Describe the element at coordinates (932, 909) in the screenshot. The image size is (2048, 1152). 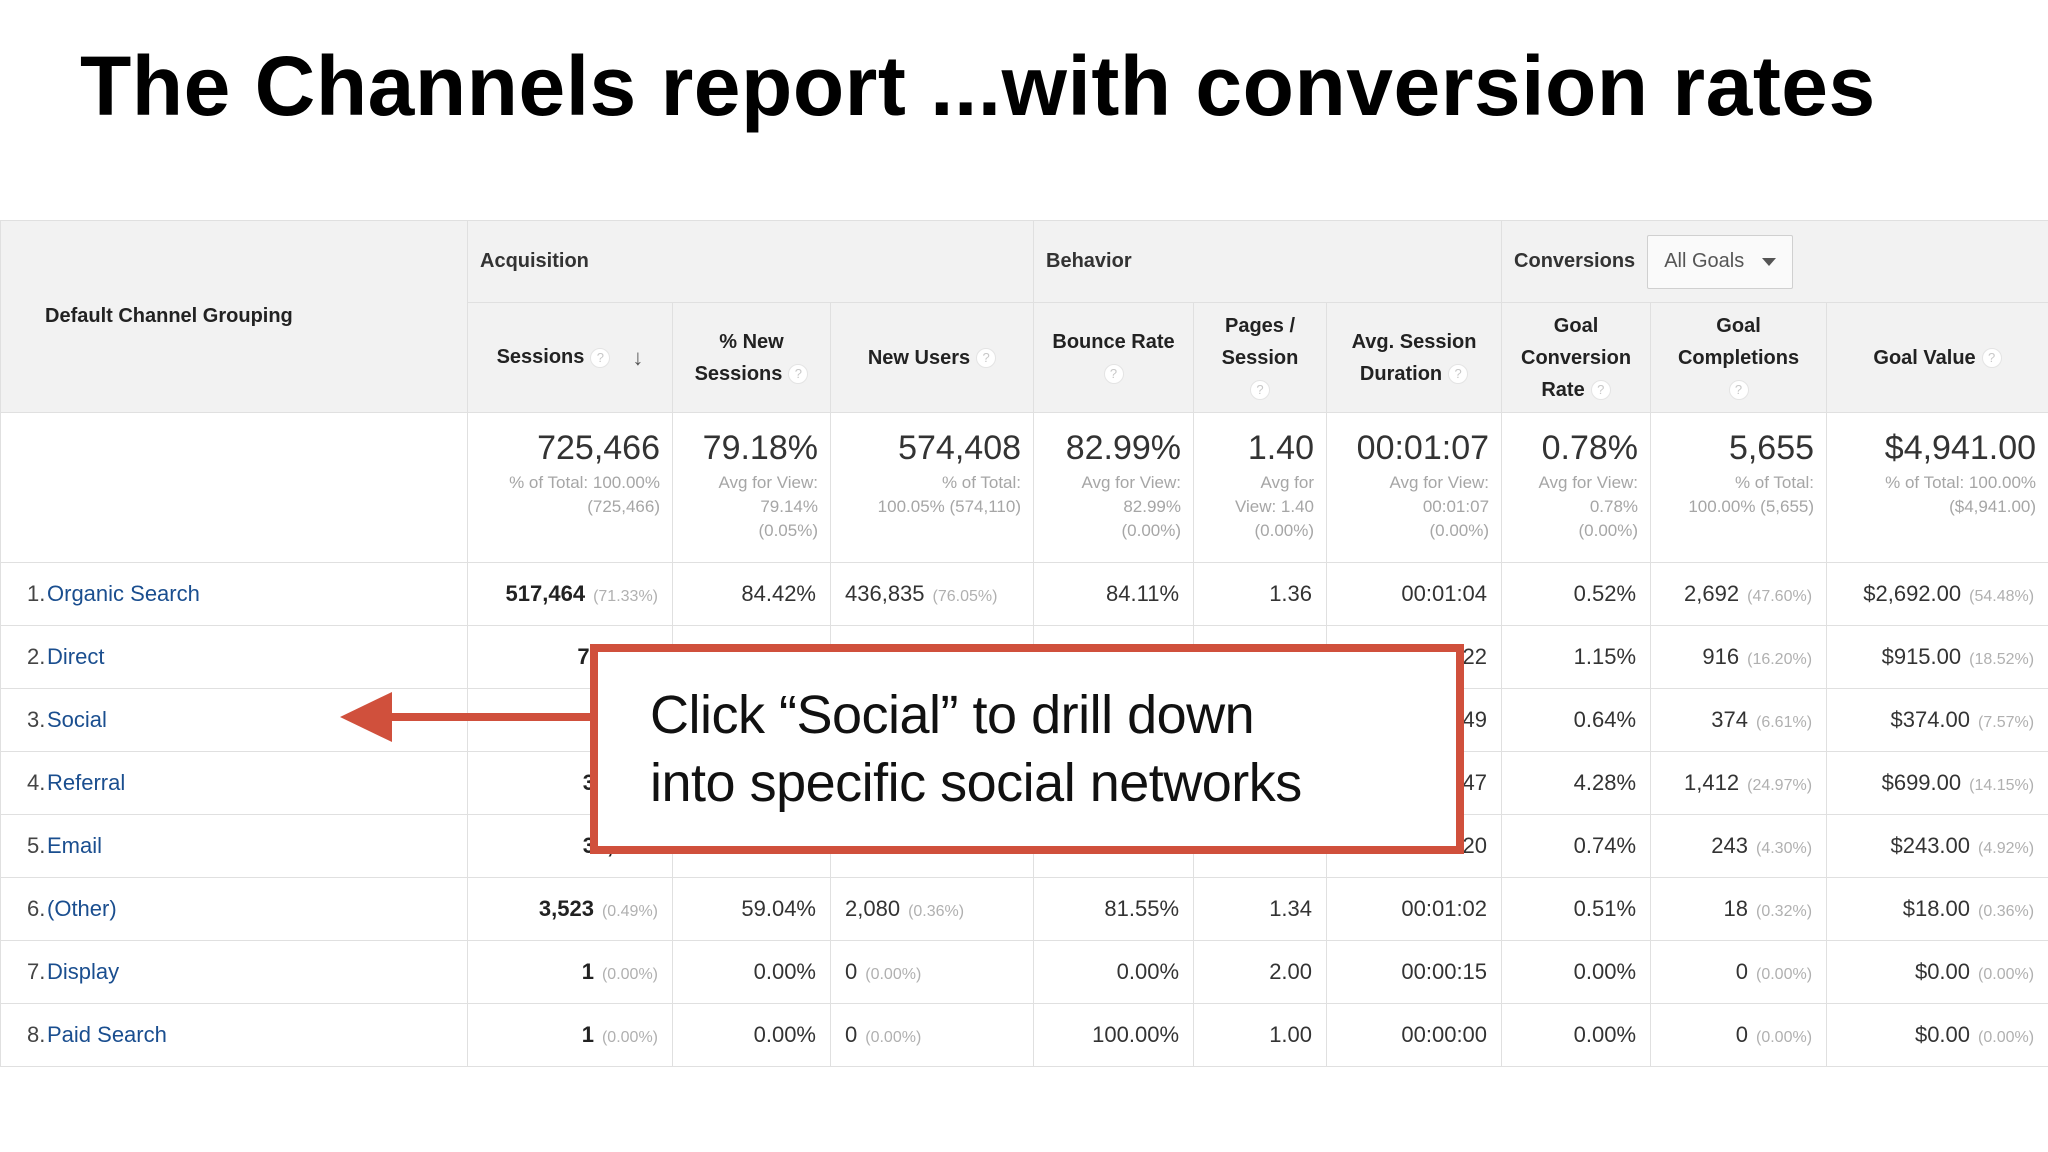
I see `new-users-cell: 2,080 (0.36%)` at that location.